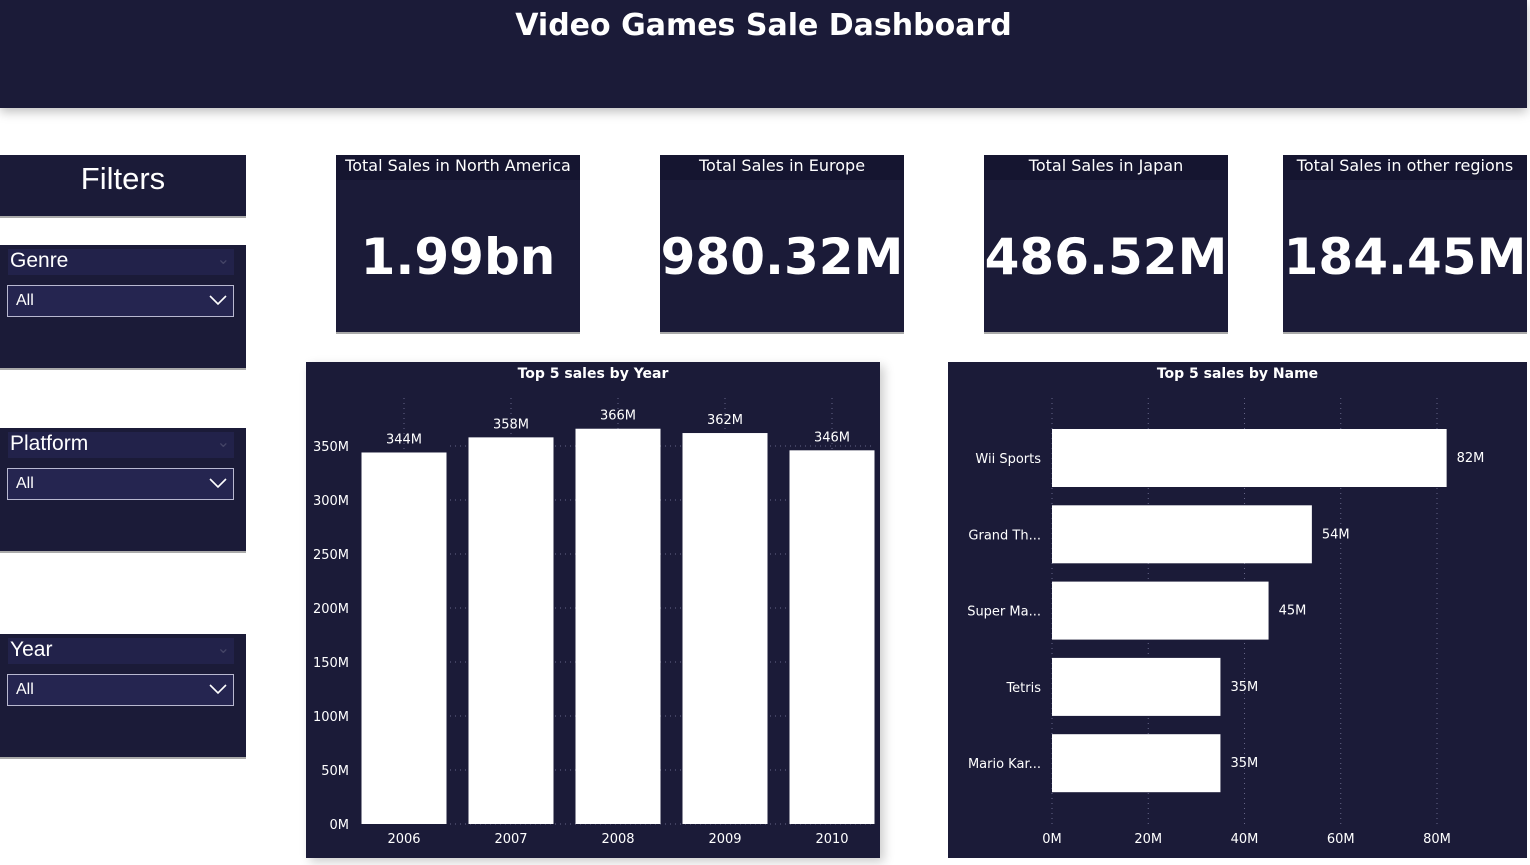 This screenshot has width=1530, height=865. What do you see at coordinates (121, 262) in the screenshot?
I see `slicer-header: Genre ⌄` at bounding box center [121, 262].